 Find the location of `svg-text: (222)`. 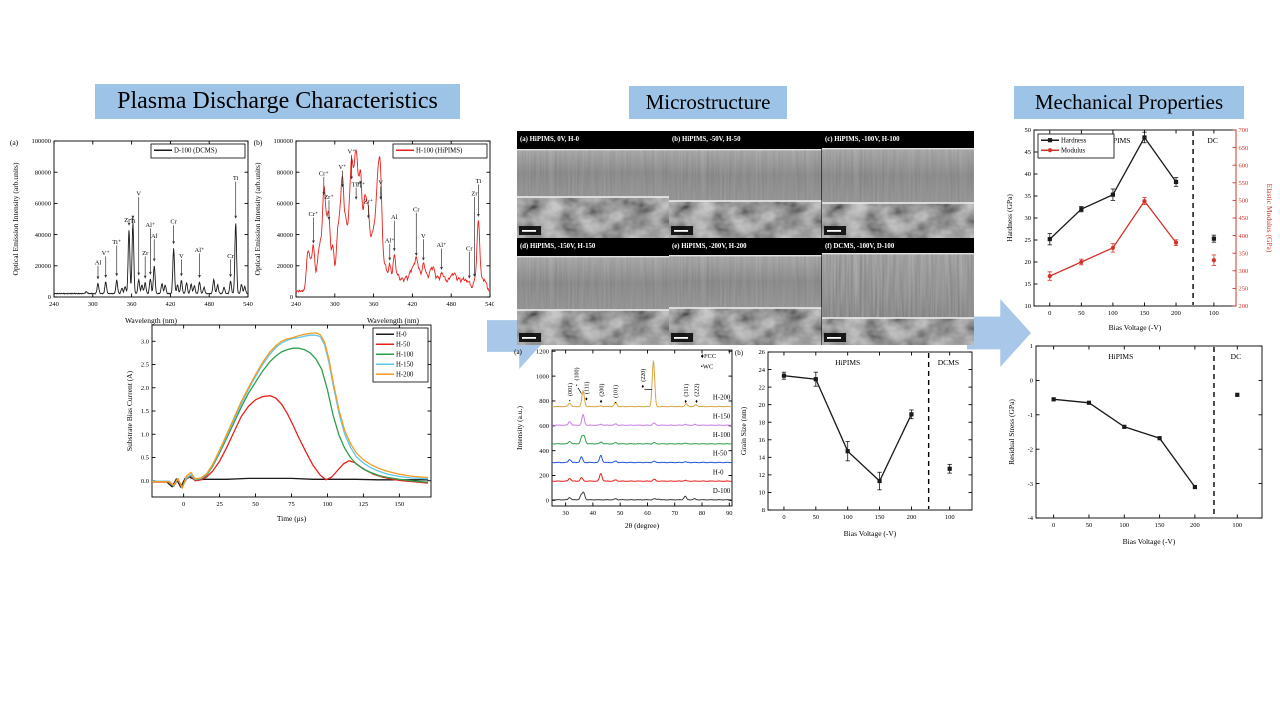

svg-text: (222) is located at coordinates (697, 390).